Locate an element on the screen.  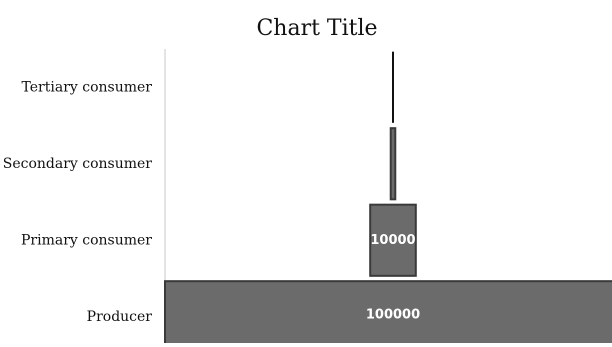
bar-primary-consumer is located at coordinates (393, 240).